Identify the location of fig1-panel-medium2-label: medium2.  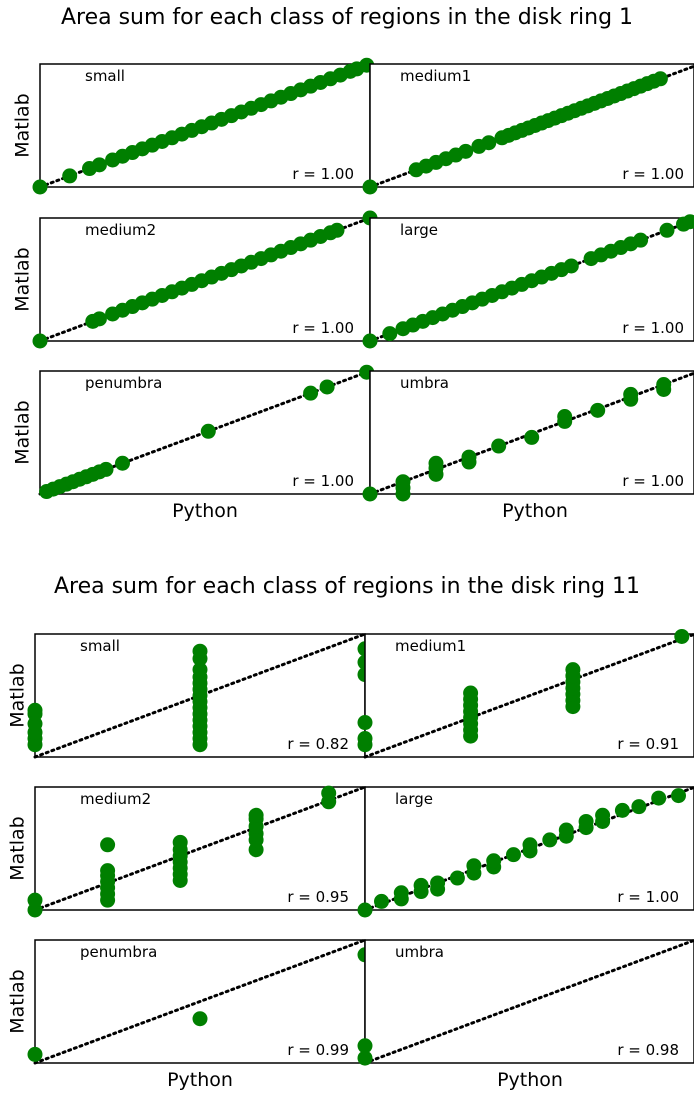
(120, 230).